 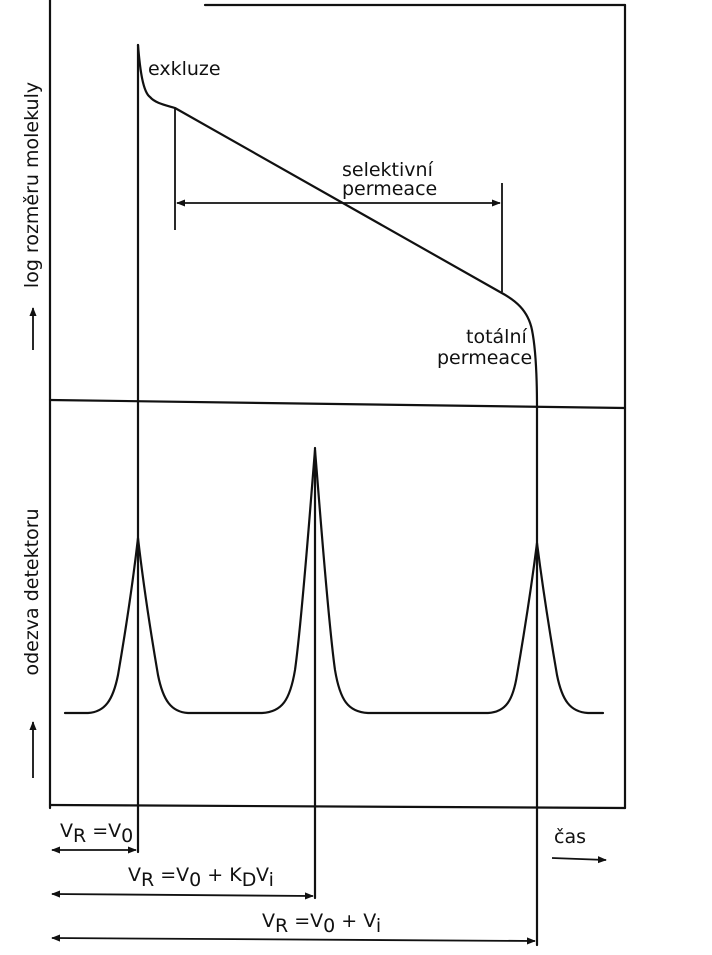 What do you see at coordinates (96, 833) in the screenshot?
I see `vr-v0-label: VR =V0` at bounding box center [96, 833].